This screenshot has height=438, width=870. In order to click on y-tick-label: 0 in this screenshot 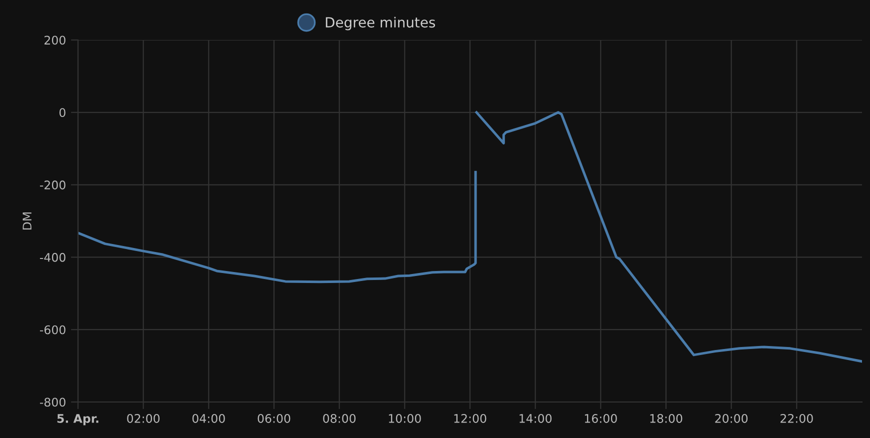, I will do `click(62, 113)`.